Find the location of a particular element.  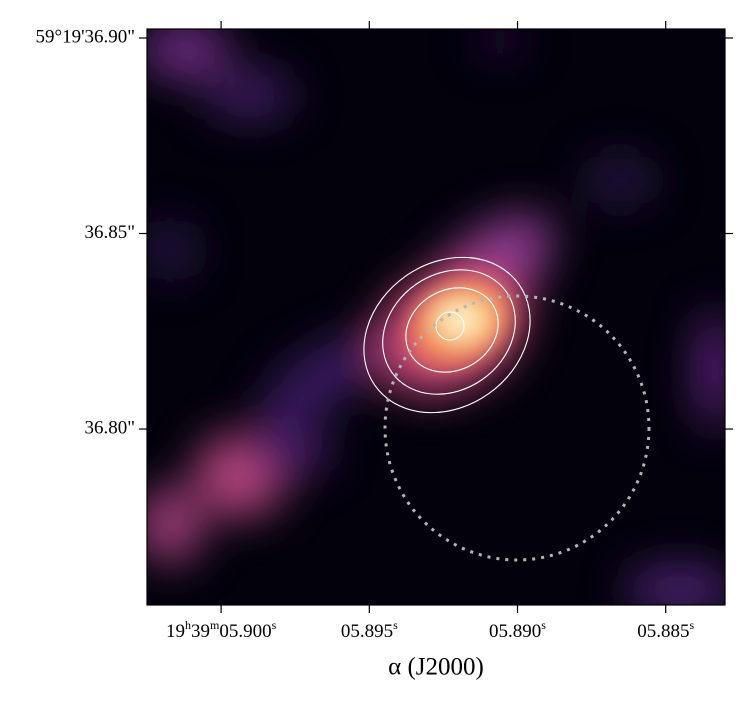

contours is located at coordinates (447, 335).